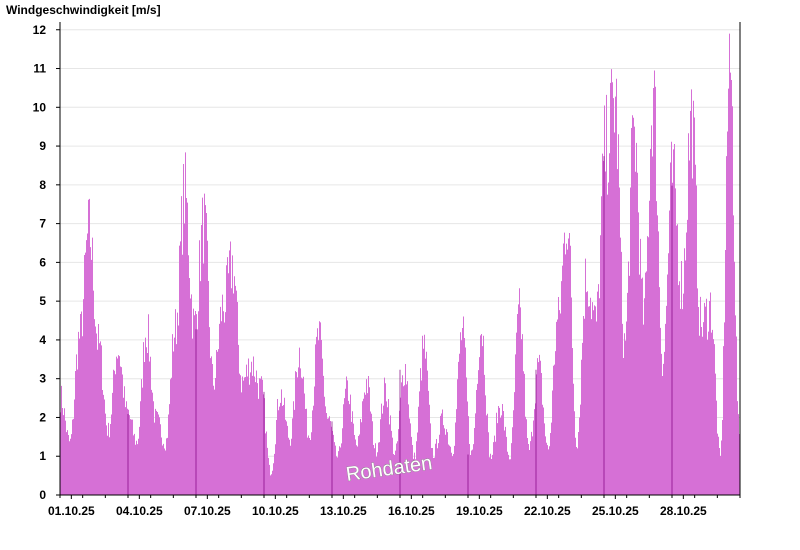  Describe the element at coordinates (42, 146) in the screenshot. I see `y-tick-label: 9` at that location.